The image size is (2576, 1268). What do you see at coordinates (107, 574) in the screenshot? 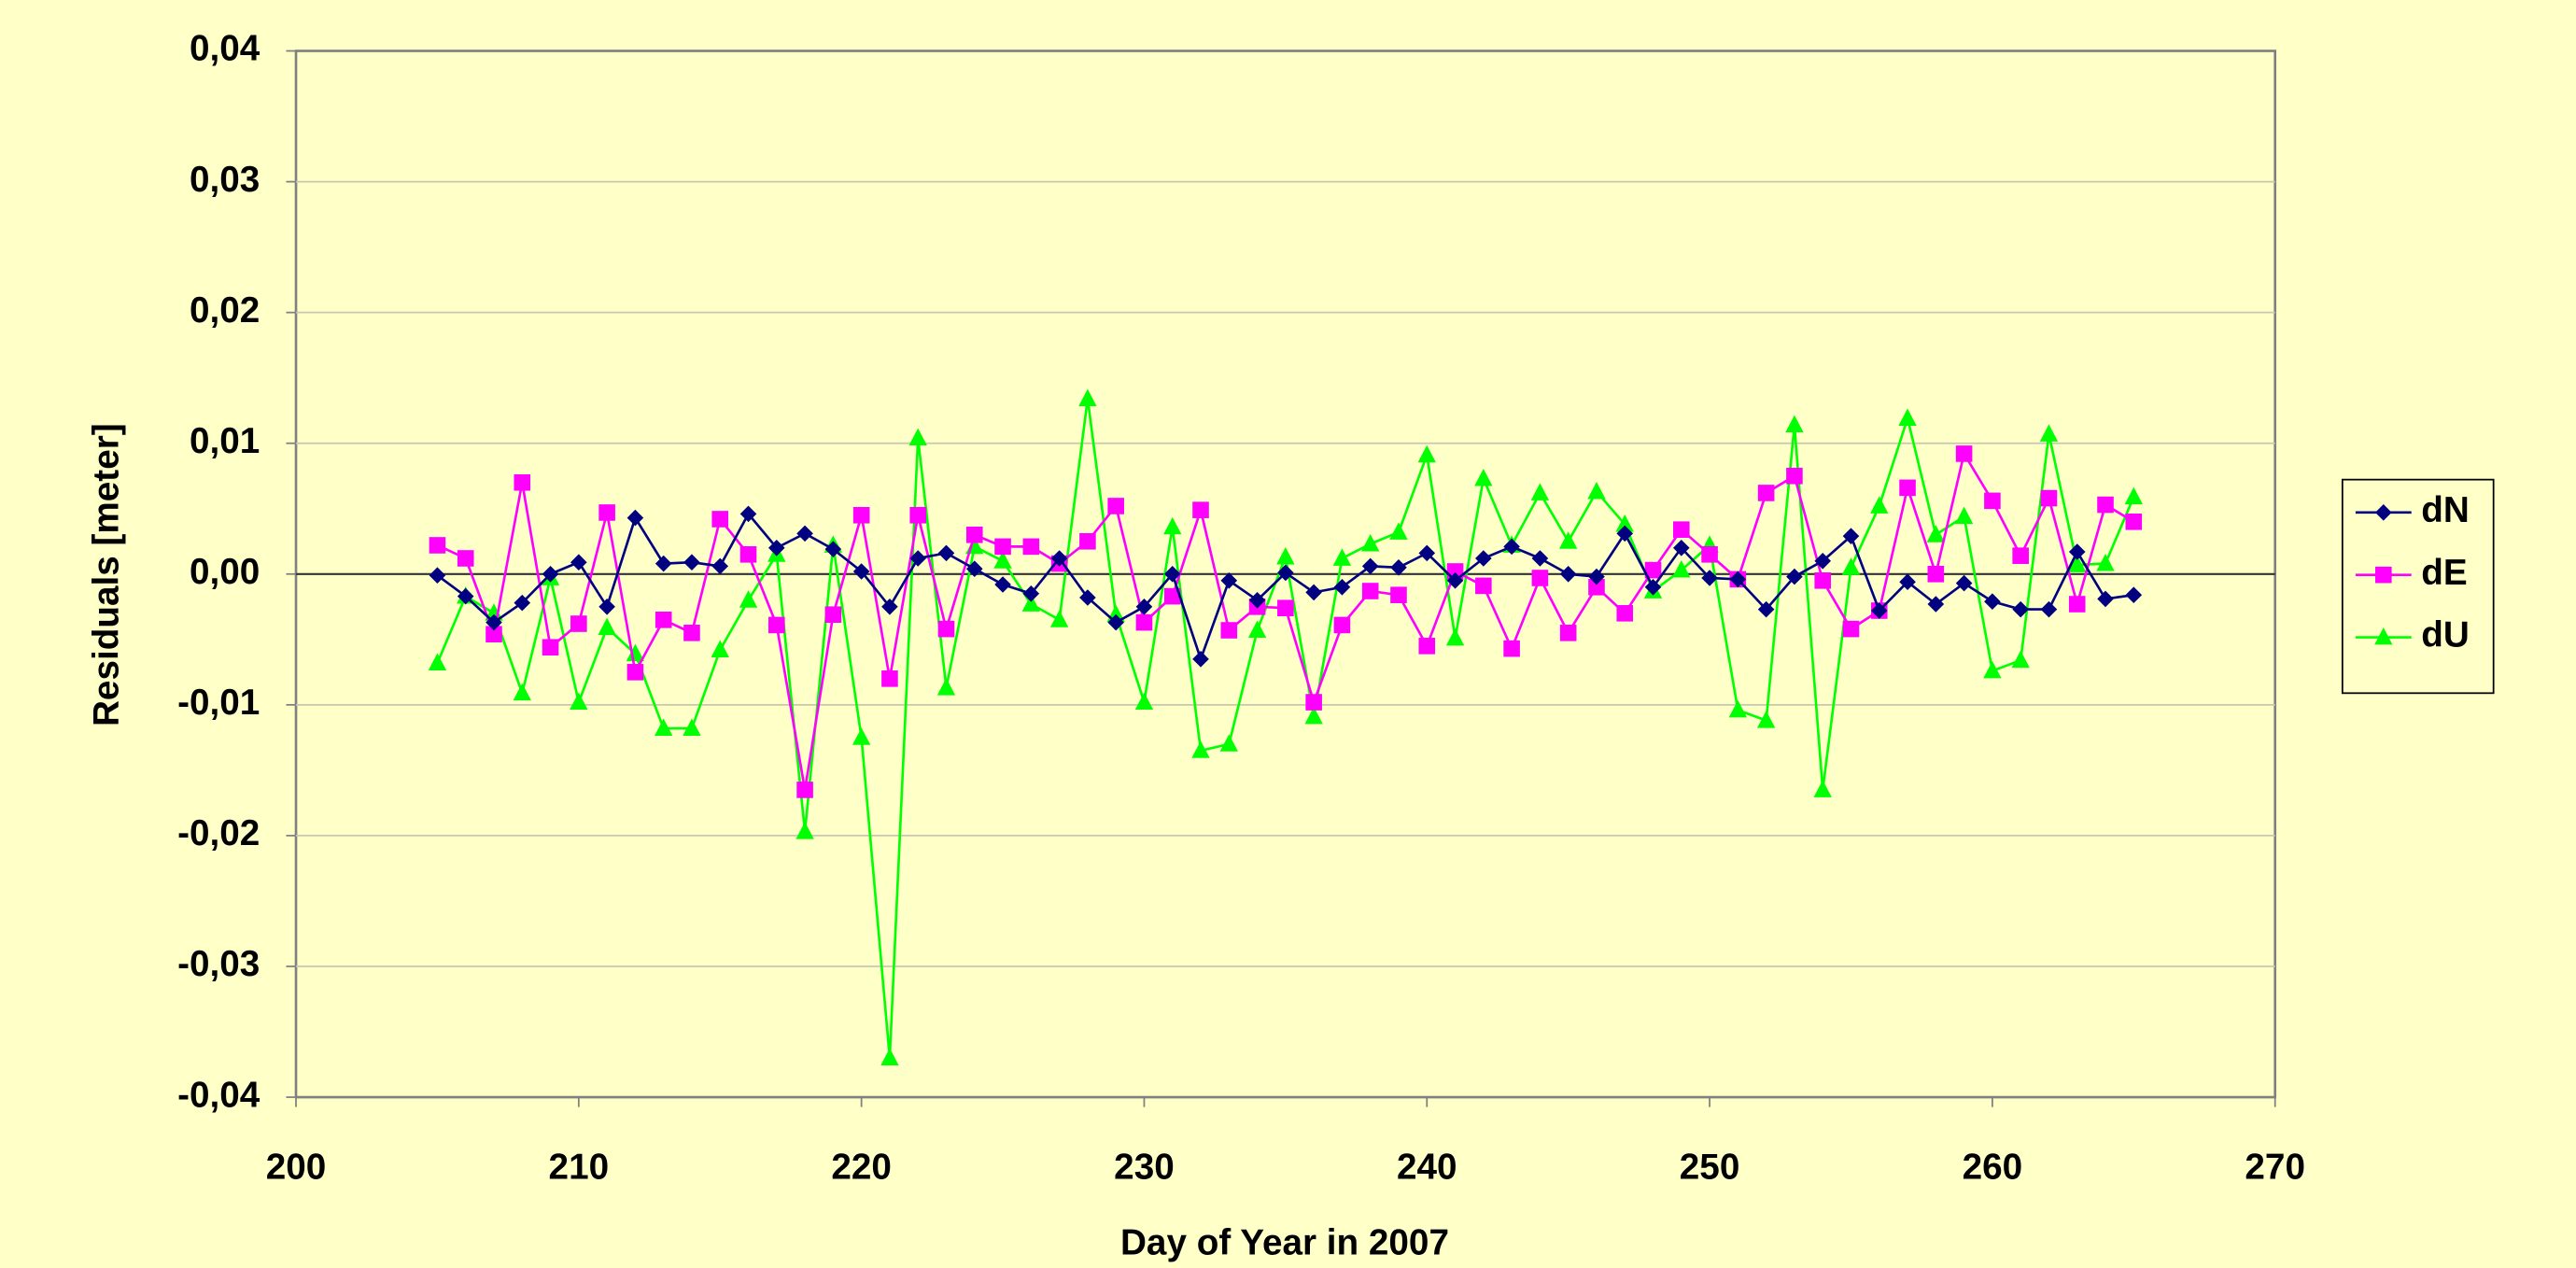
I see `y-axis-label: Residuals [meter]` at bounding box center [107, 574].